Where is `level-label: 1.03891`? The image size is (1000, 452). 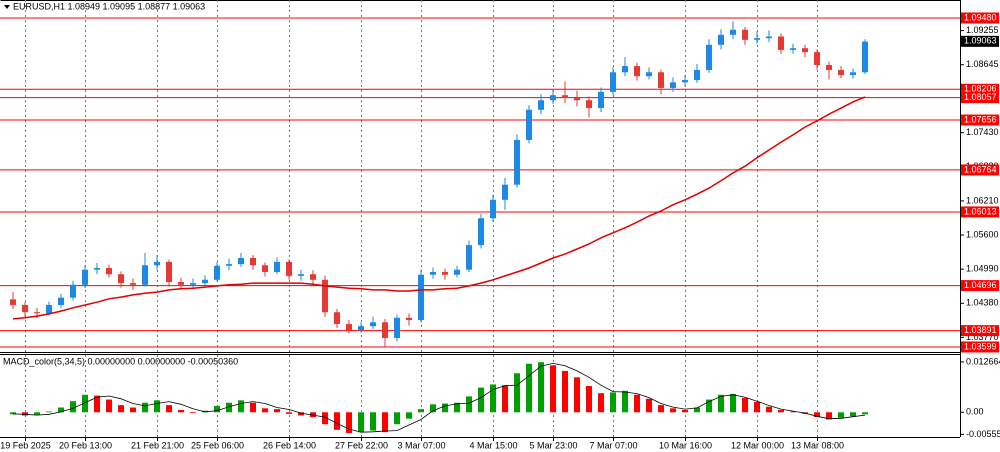 level-label: 1.03891 is located at coordinates (980, 330).